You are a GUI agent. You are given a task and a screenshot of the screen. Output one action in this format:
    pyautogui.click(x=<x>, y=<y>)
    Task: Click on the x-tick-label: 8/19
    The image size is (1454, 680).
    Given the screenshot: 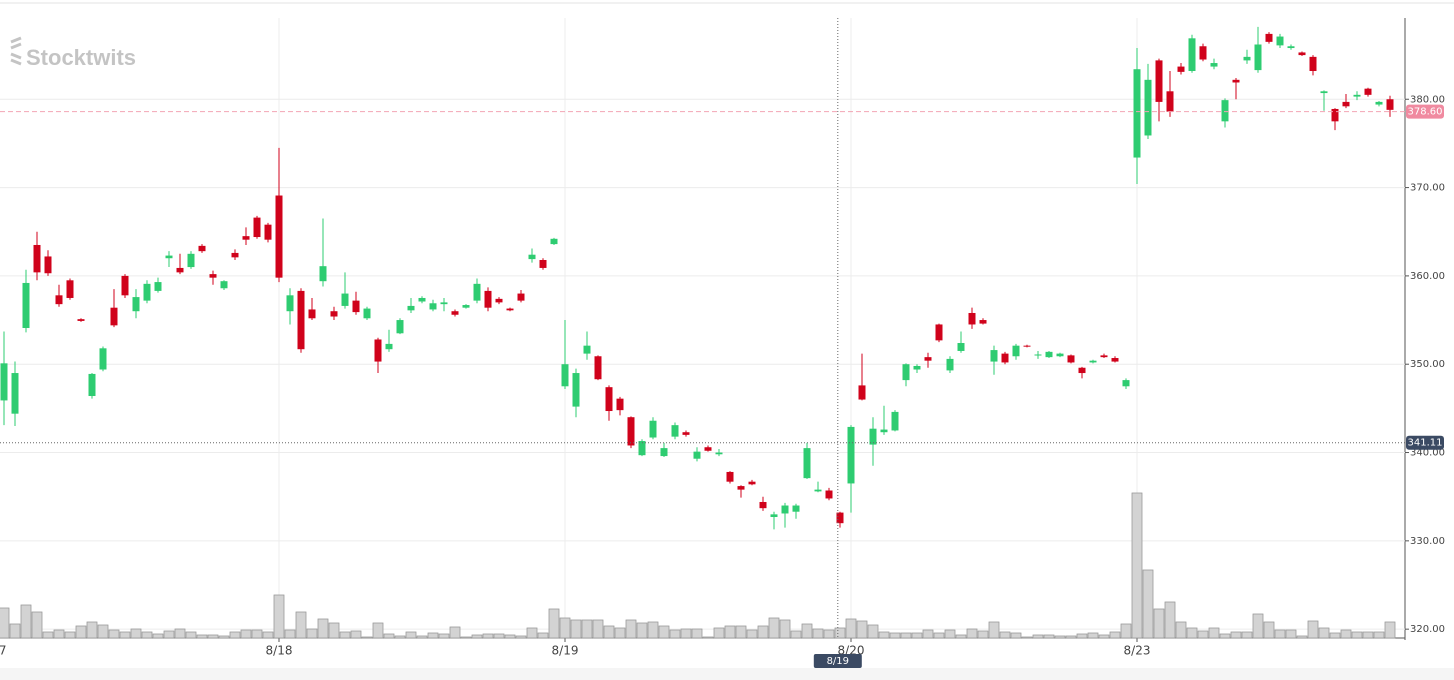 What is the action you would take?
    pyautogui.click(x=565, y=651)
    